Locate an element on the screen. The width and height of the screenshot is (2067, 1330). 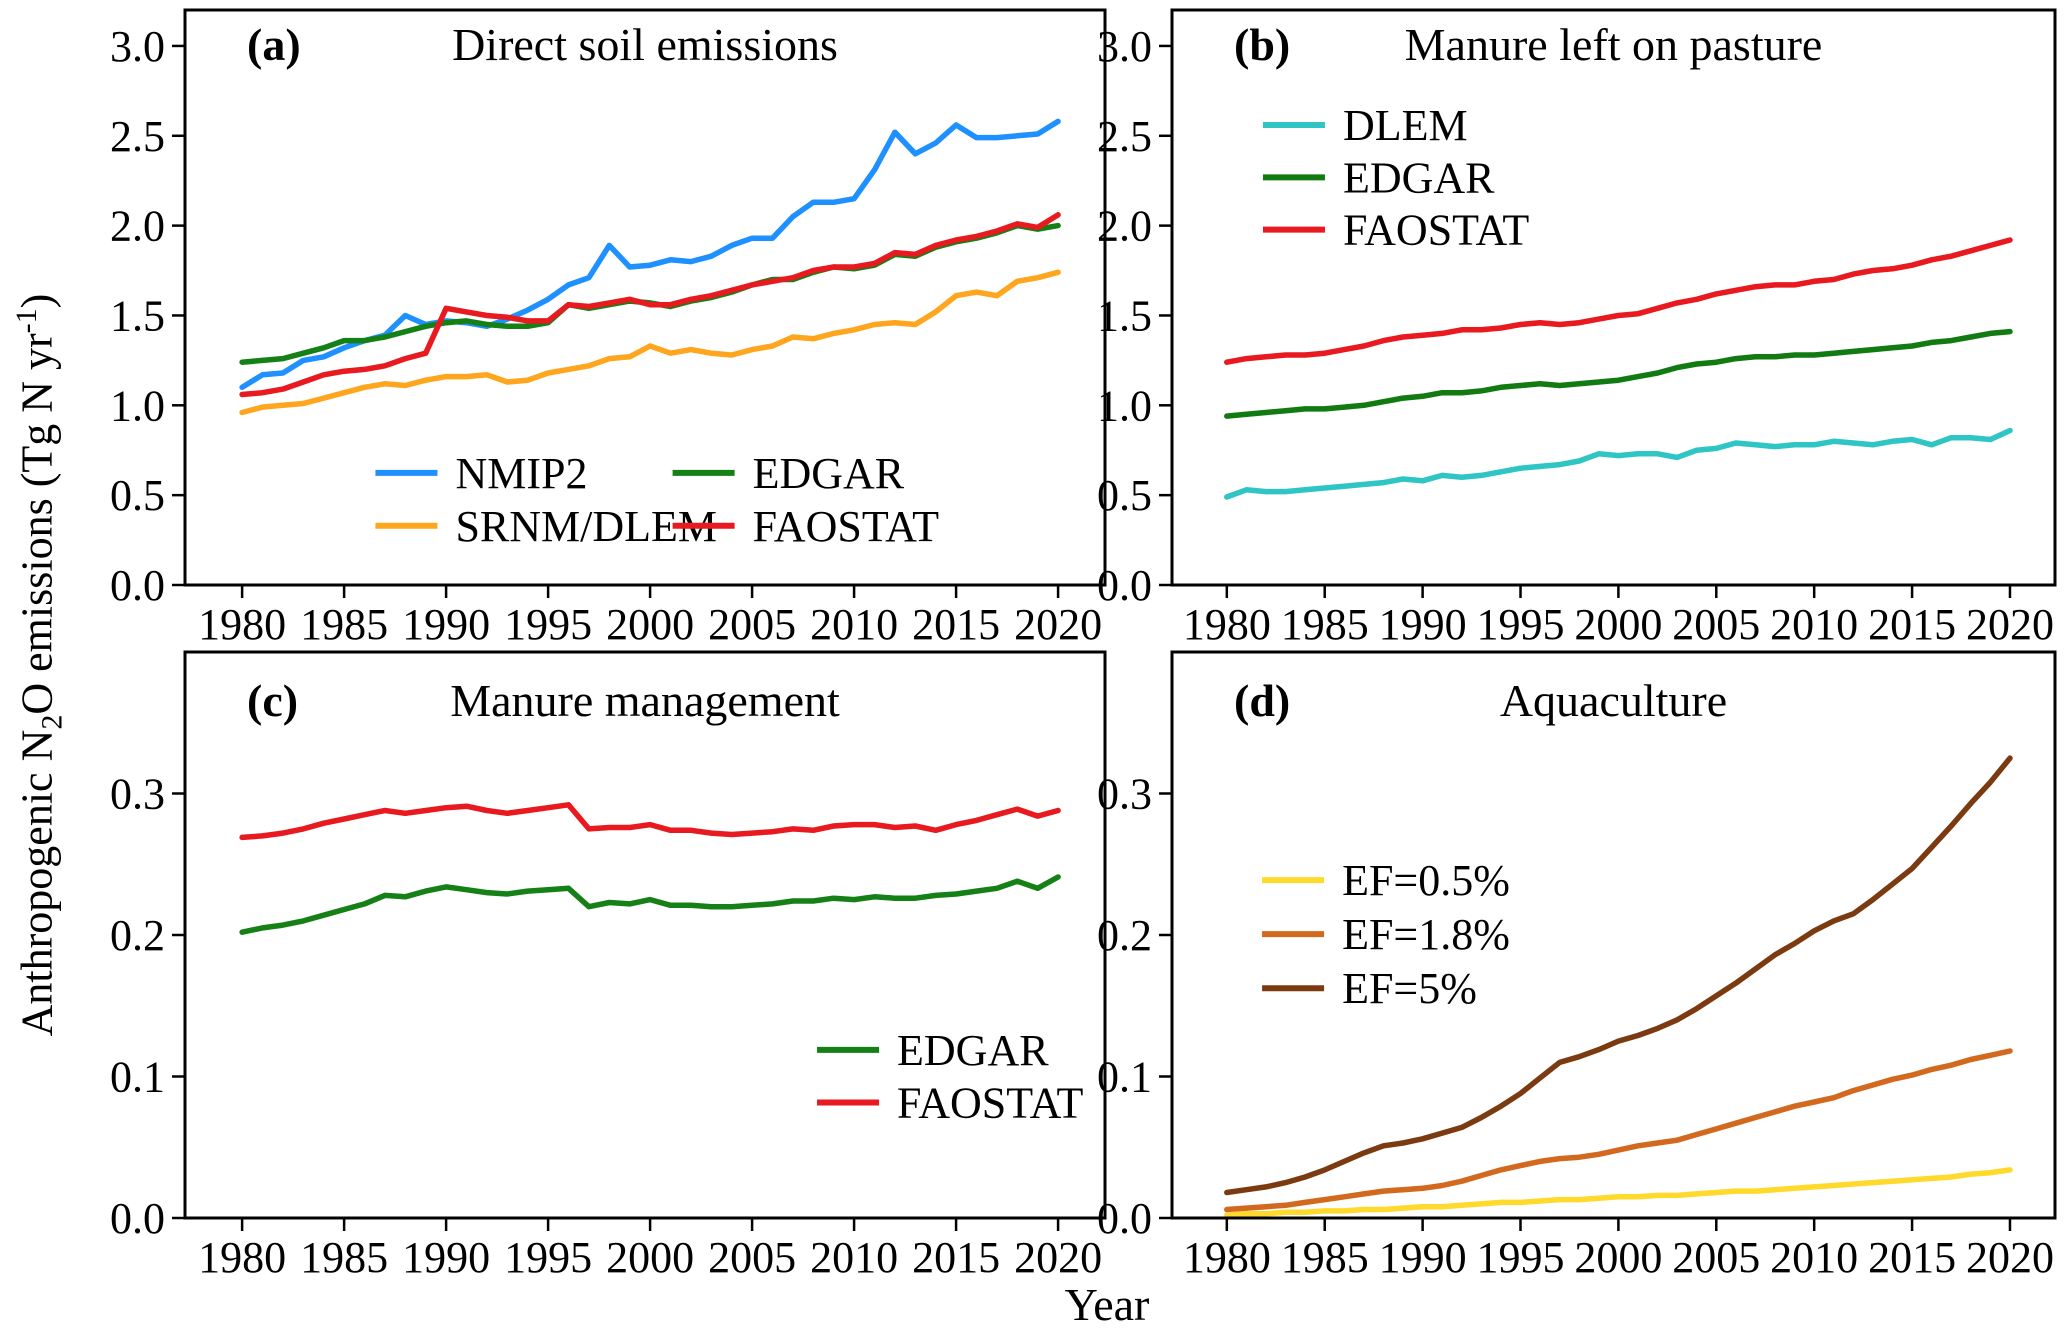
legend-label-EF=5%: EF=5% is located at coordinates (1409, 988).